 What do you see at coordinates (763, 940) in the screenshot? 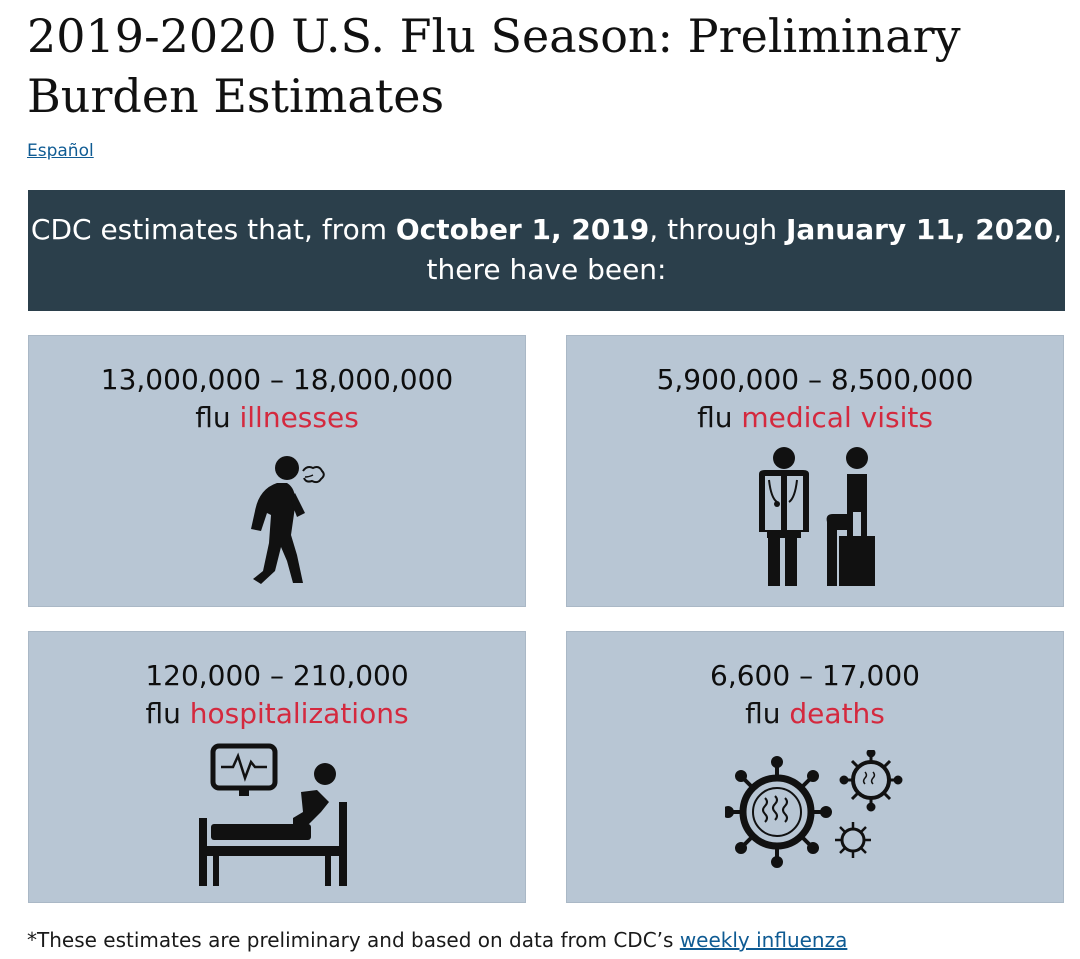
I see `weekly-influenza-link: weekly influenza` at bounding box center [763, 940].